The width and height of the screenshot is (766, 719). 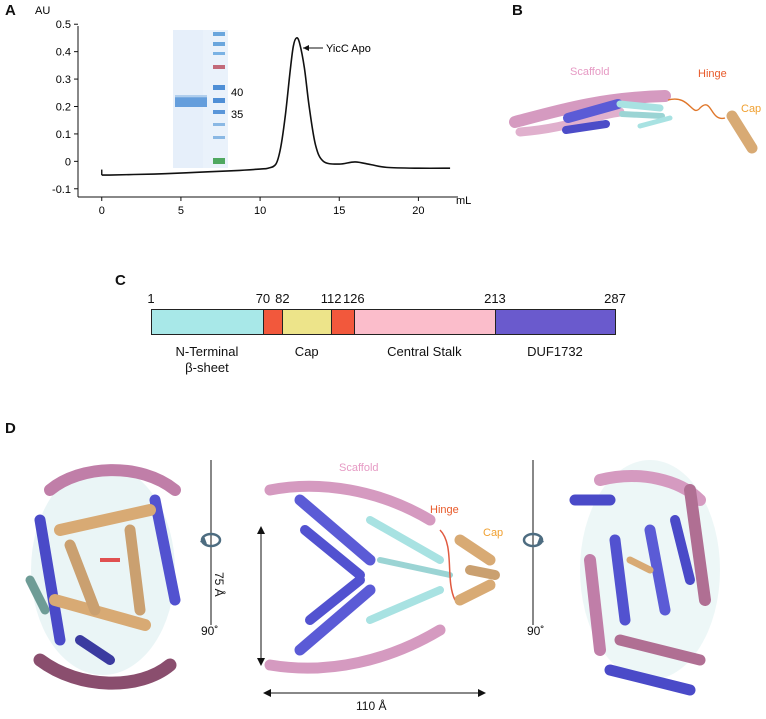 I want to click on gel-marker-35: 35, so click(x=237, y=115).